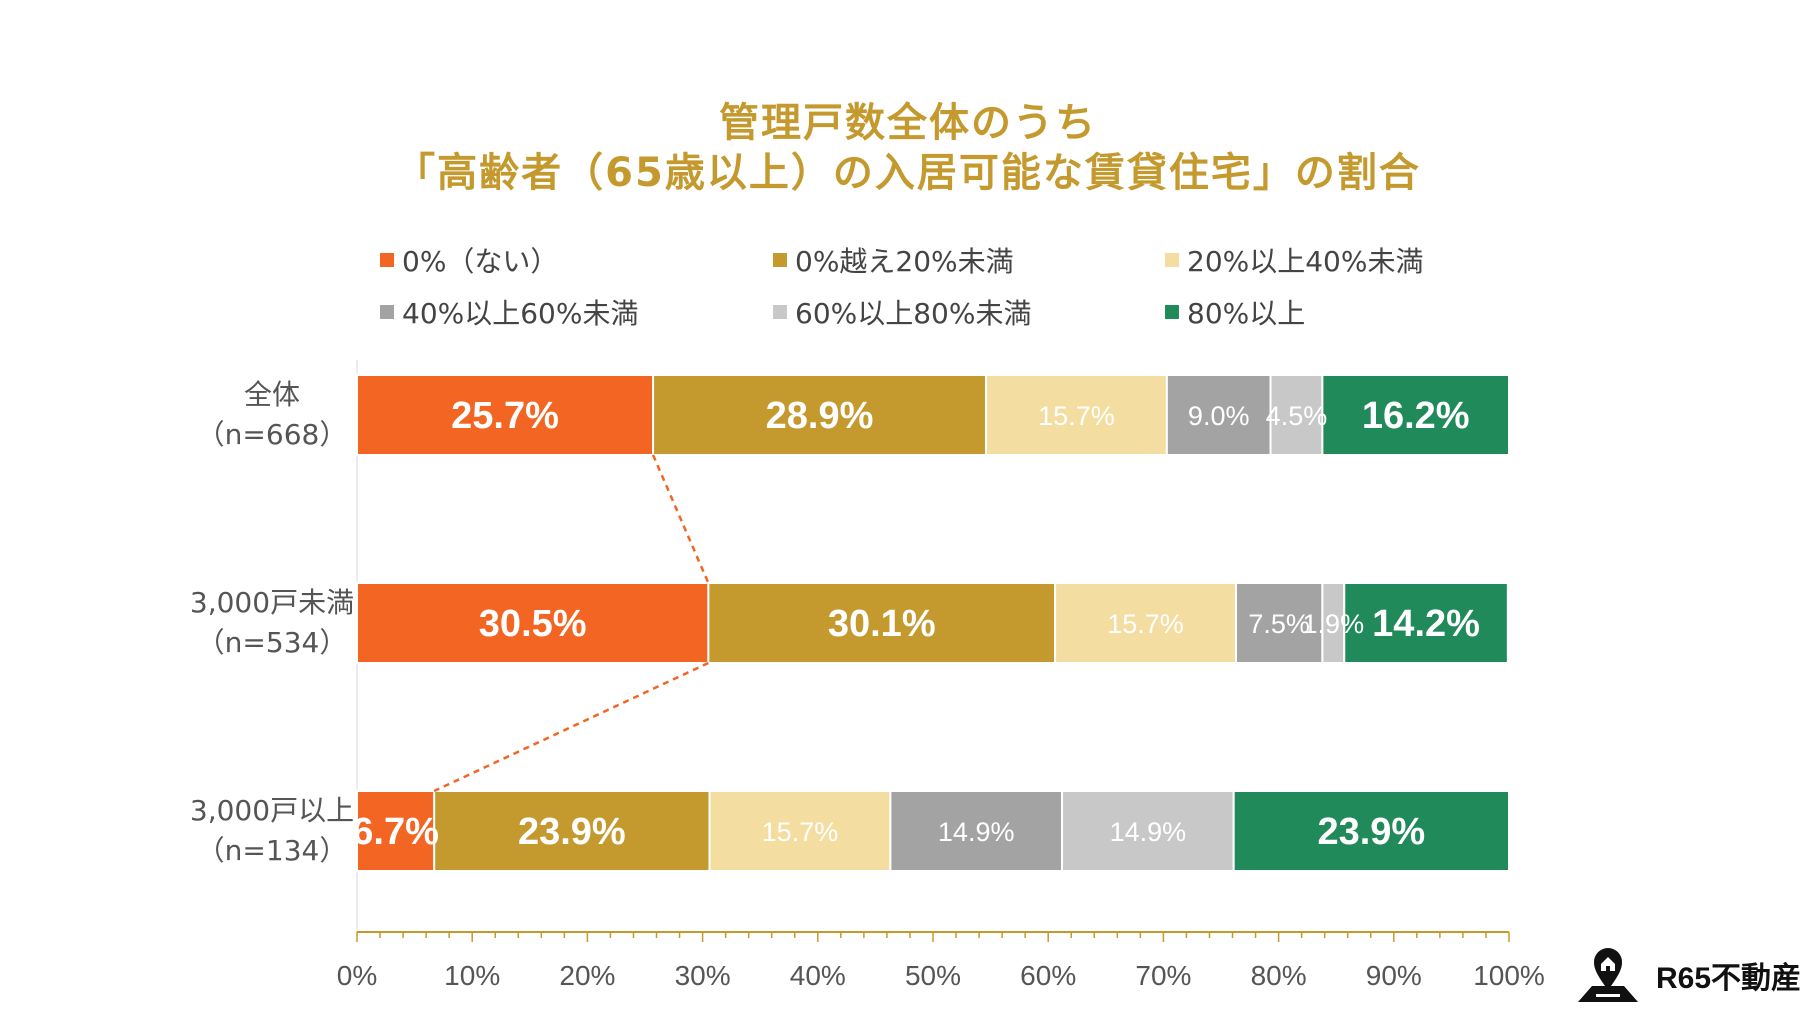 The width and height of the screenshot is (1816, 1020). Describe the element at coordinates (913, 313) in the screenshot. I see `legend-label: 60%以上80%未満` at that location.